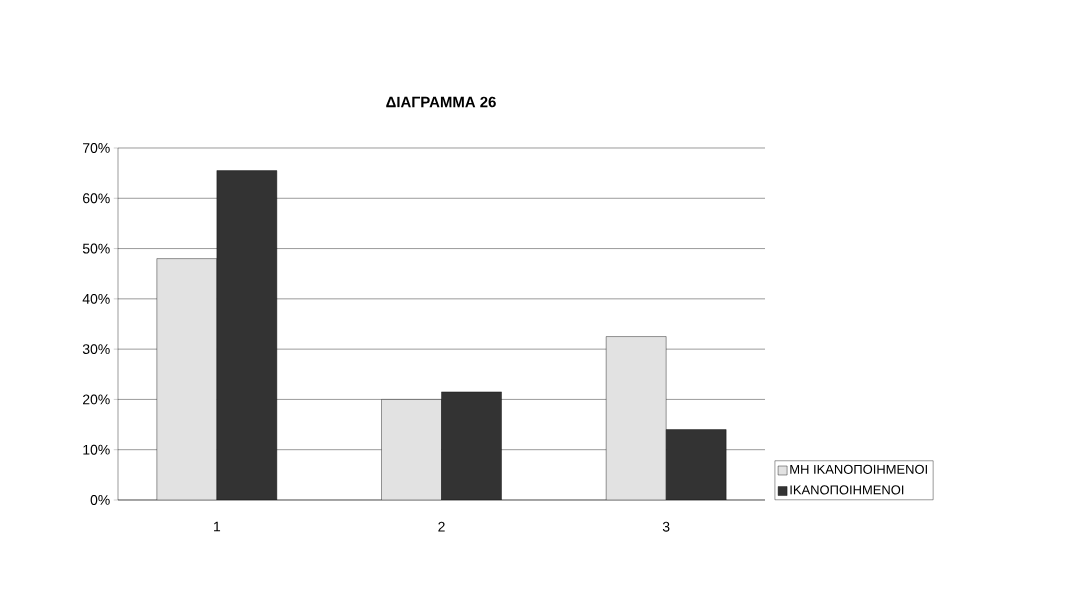 The image size is (1067, 590). I want to click on y-tick-label: 40%, so click(96, 298).